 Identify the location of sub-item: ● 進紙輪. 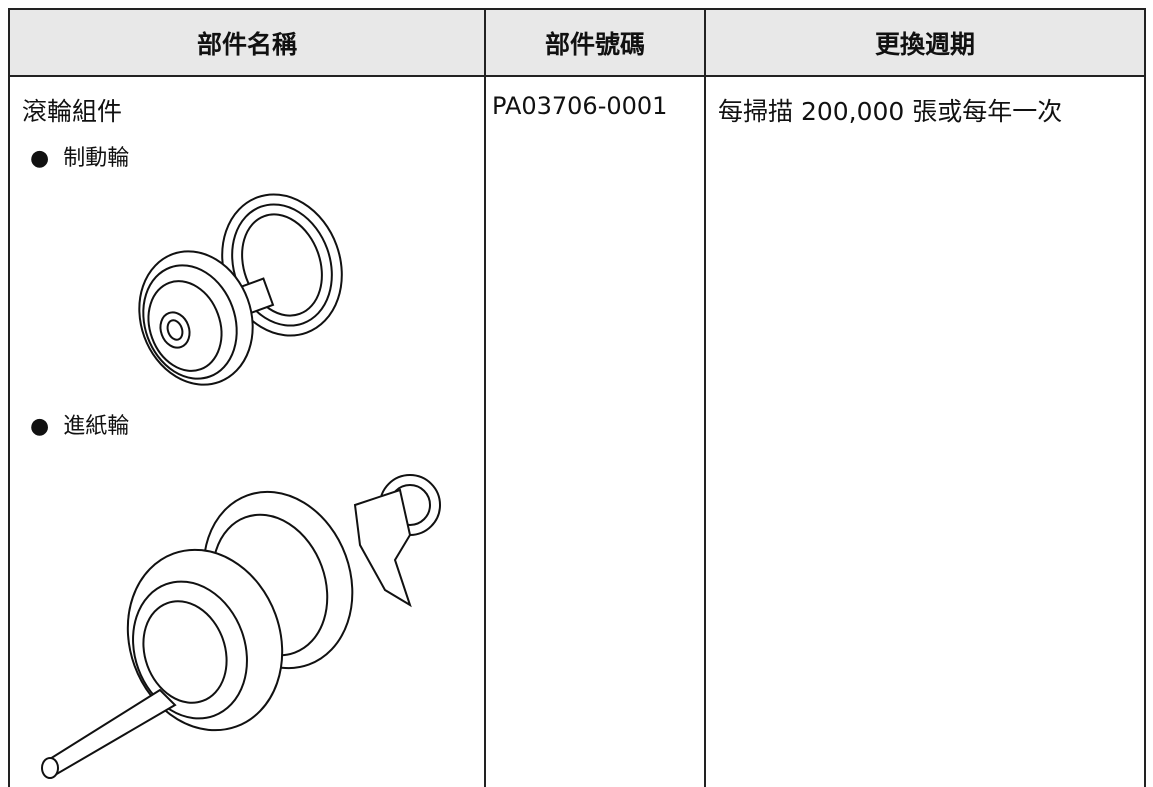
(80, 426).